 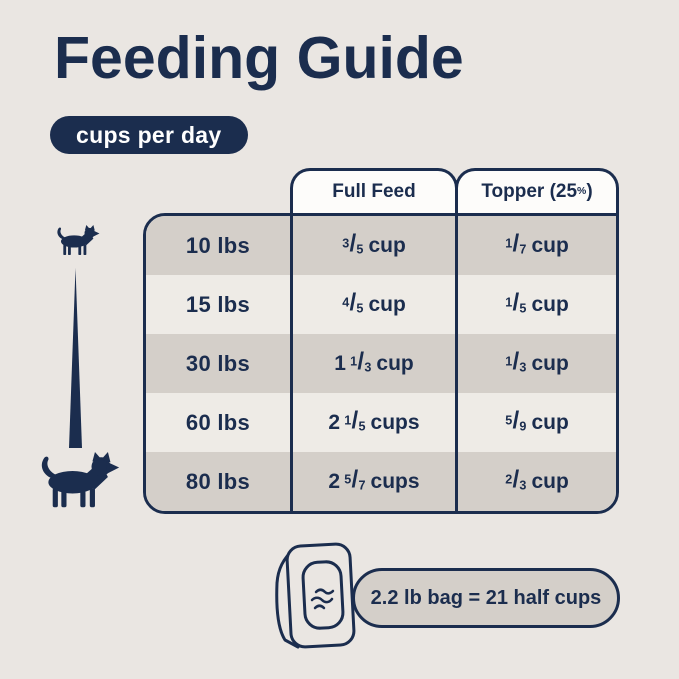 I want to click on page-title: Feeding Guide, so click(x=259, y=58).